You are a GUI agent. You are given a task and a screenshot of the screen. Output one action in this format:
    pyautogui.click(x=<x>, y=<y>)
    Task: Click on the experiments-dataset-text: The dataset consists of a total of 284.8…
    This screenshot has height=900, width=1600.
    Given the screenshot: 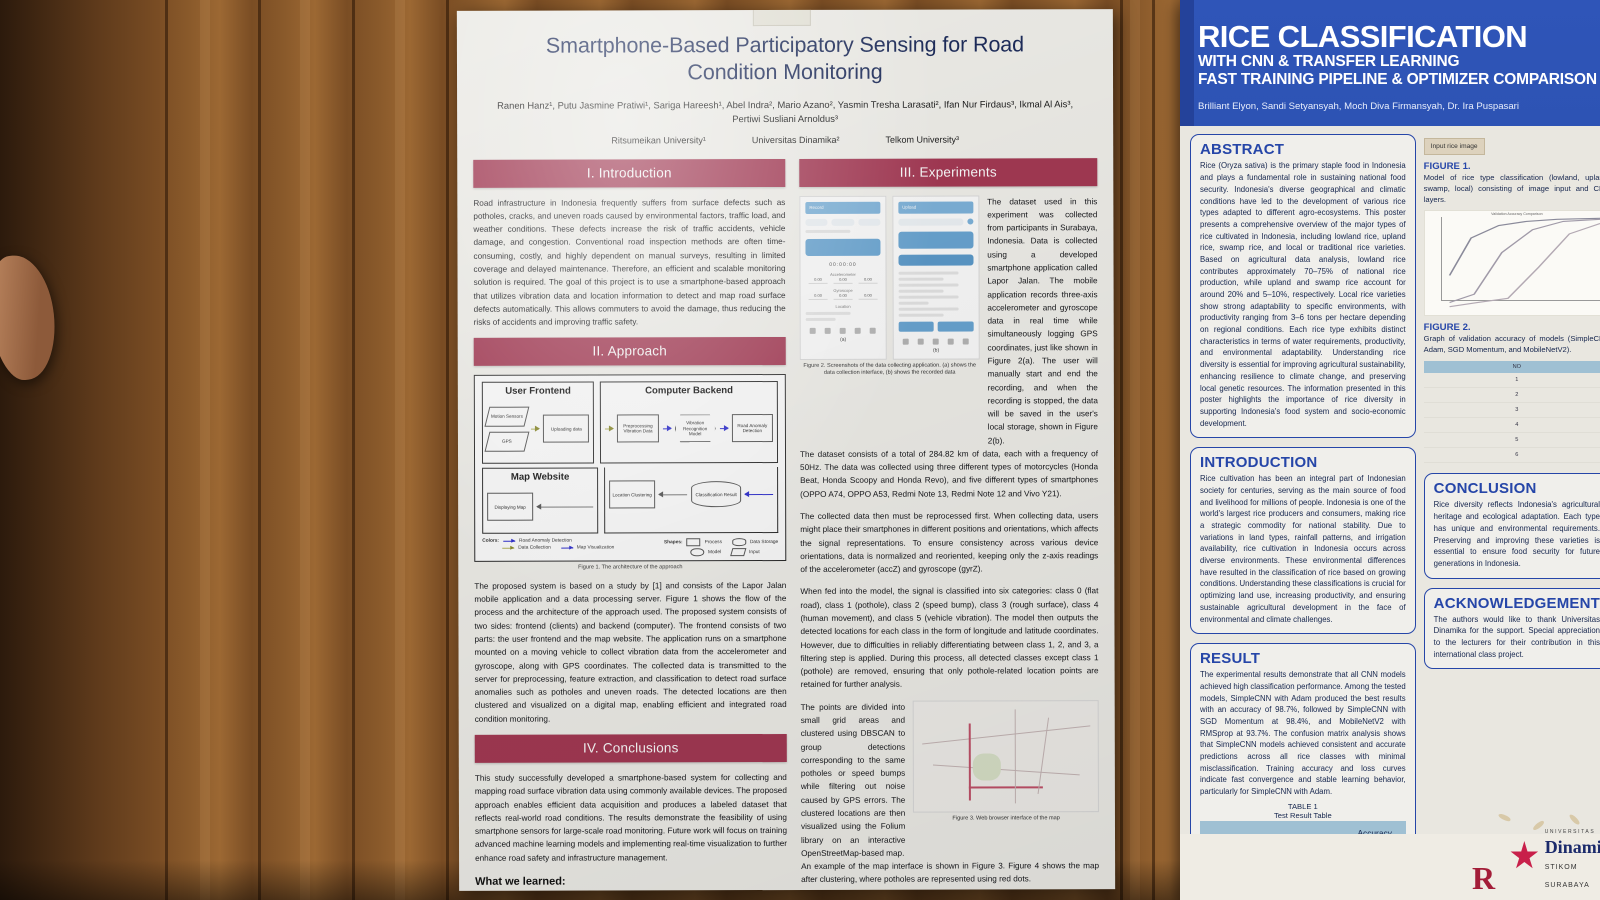 What is the action you would take?
    pyautogui.click(x=949, y=474)
    